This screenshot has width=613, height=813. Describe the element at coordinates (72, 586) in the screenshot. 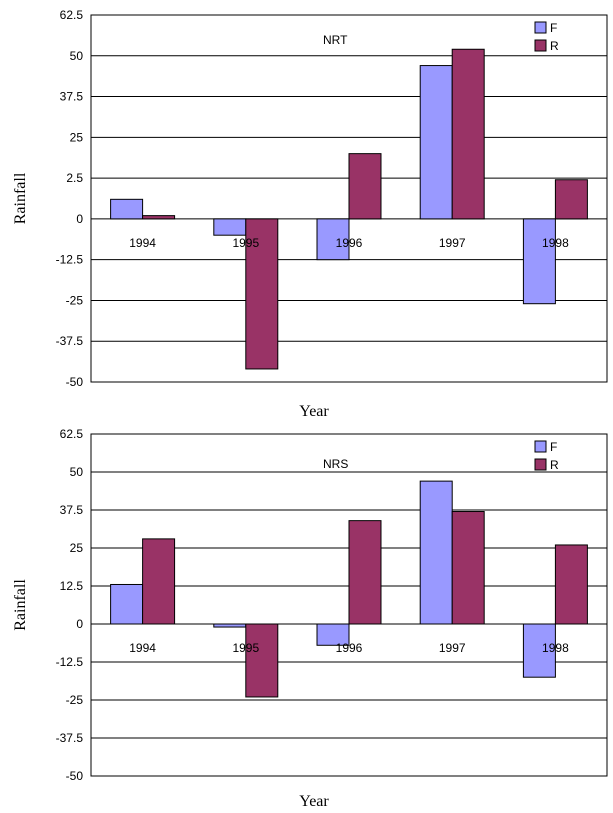

I see `y-tick-label: 12.5` at that location.